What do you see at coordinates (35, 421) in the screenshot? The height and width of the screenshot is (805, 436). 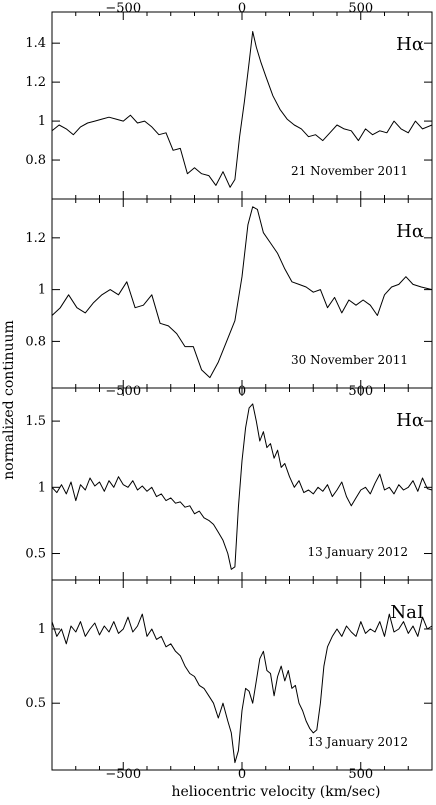 I see `y-tick-label: 1.5` at bounding box center [35, 421].